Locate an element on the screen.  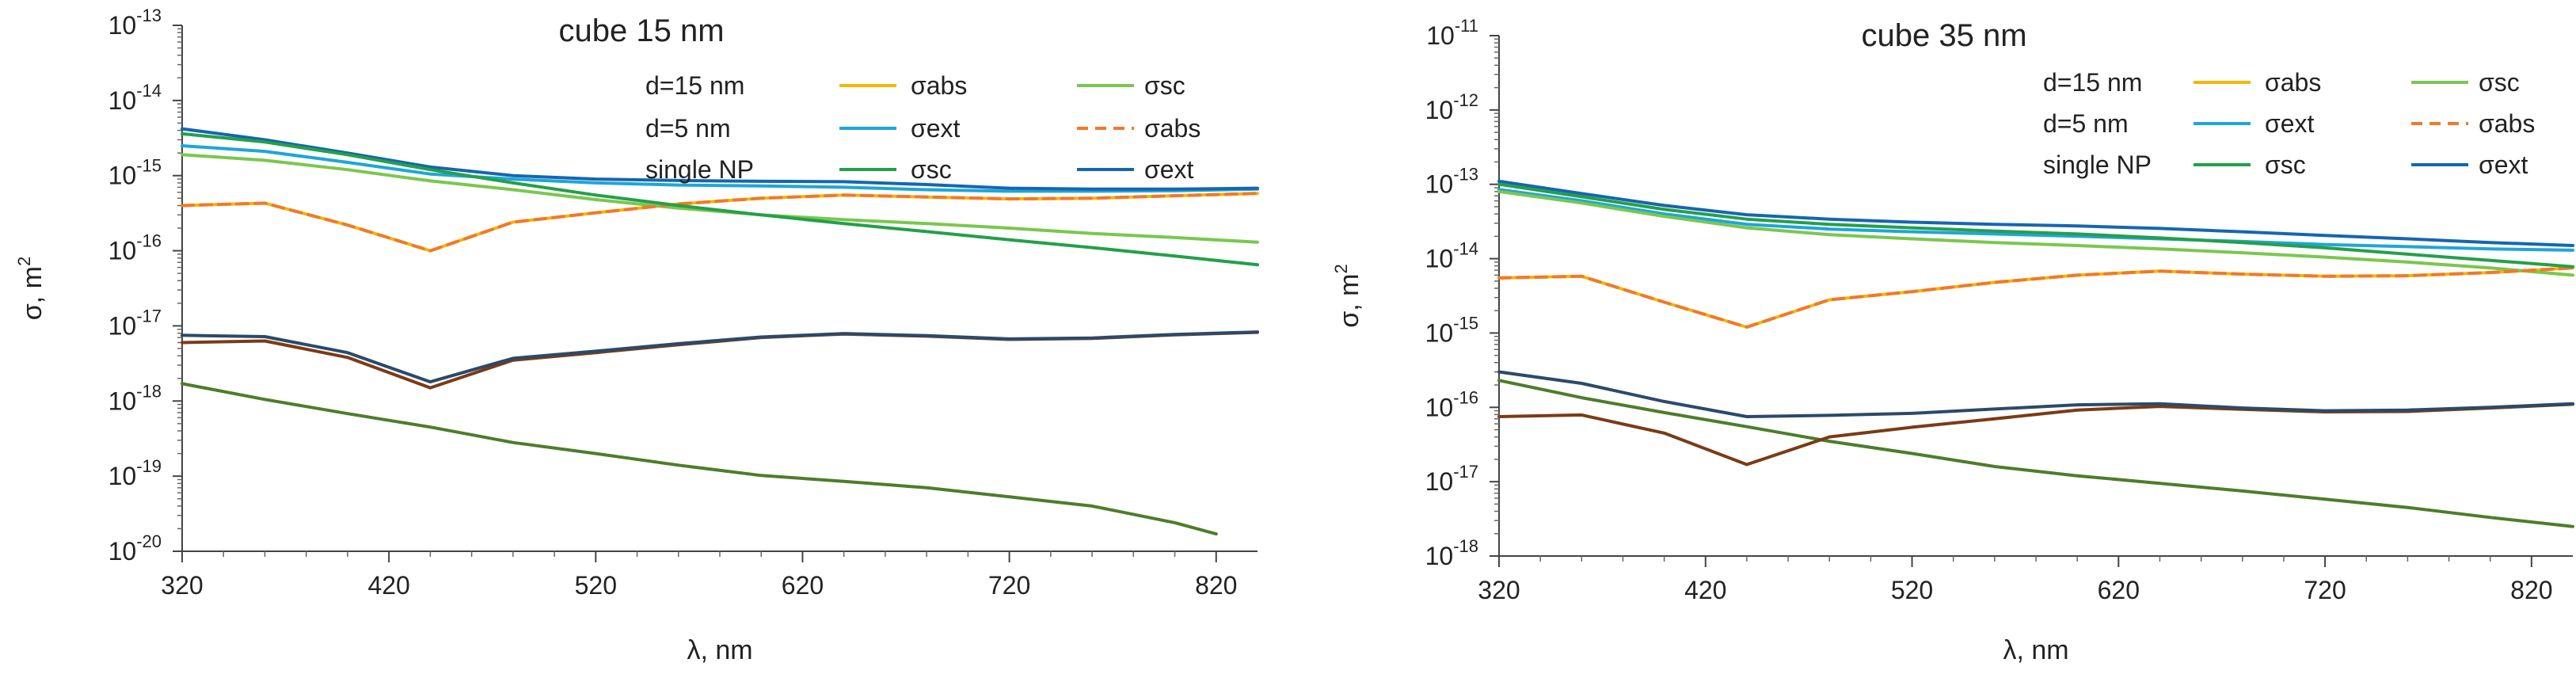
y-tick-label: 10-19 is located at coordinates (135, 473).